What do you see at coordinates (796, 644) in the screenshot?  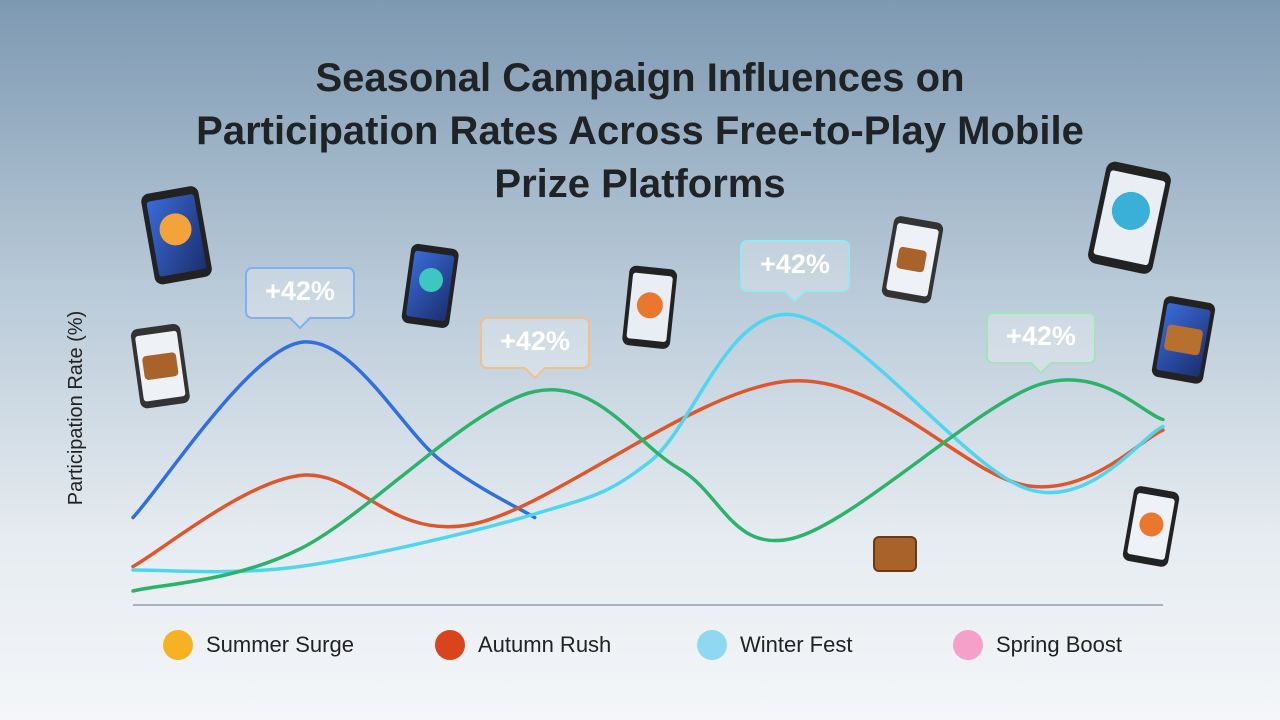 I see `legend-label: Winter Fest` at bounding box center [796, 644].